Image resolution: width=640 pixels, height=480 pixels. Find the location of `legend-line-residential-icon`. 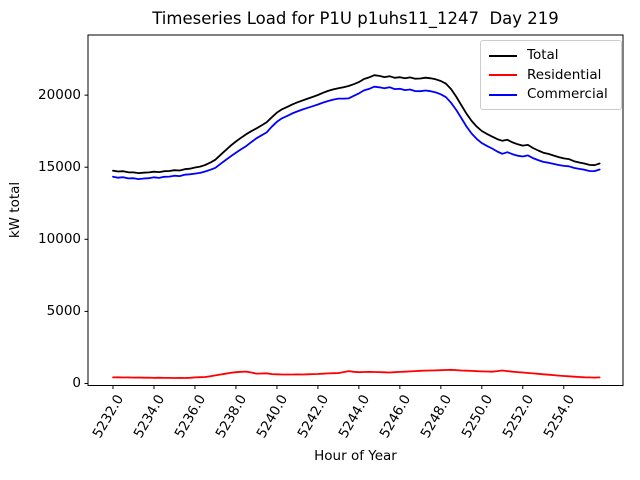

legend-line-residential-icon is located at coordinates (503, 75).